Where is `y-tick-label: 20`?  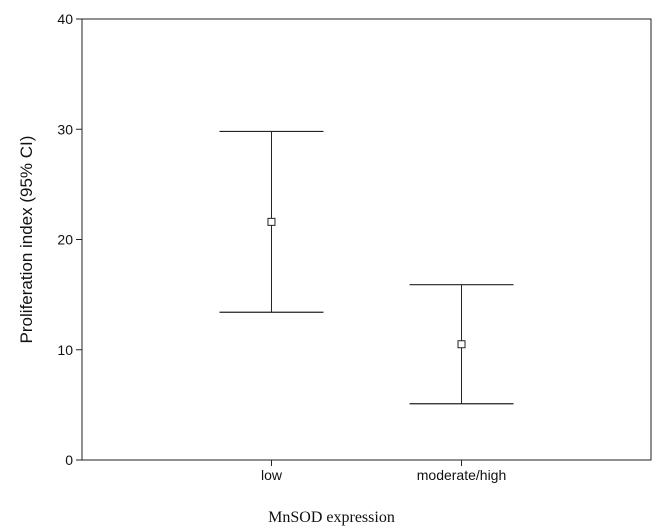
y-tick-label: 20 is located at coordinates (65, 240).